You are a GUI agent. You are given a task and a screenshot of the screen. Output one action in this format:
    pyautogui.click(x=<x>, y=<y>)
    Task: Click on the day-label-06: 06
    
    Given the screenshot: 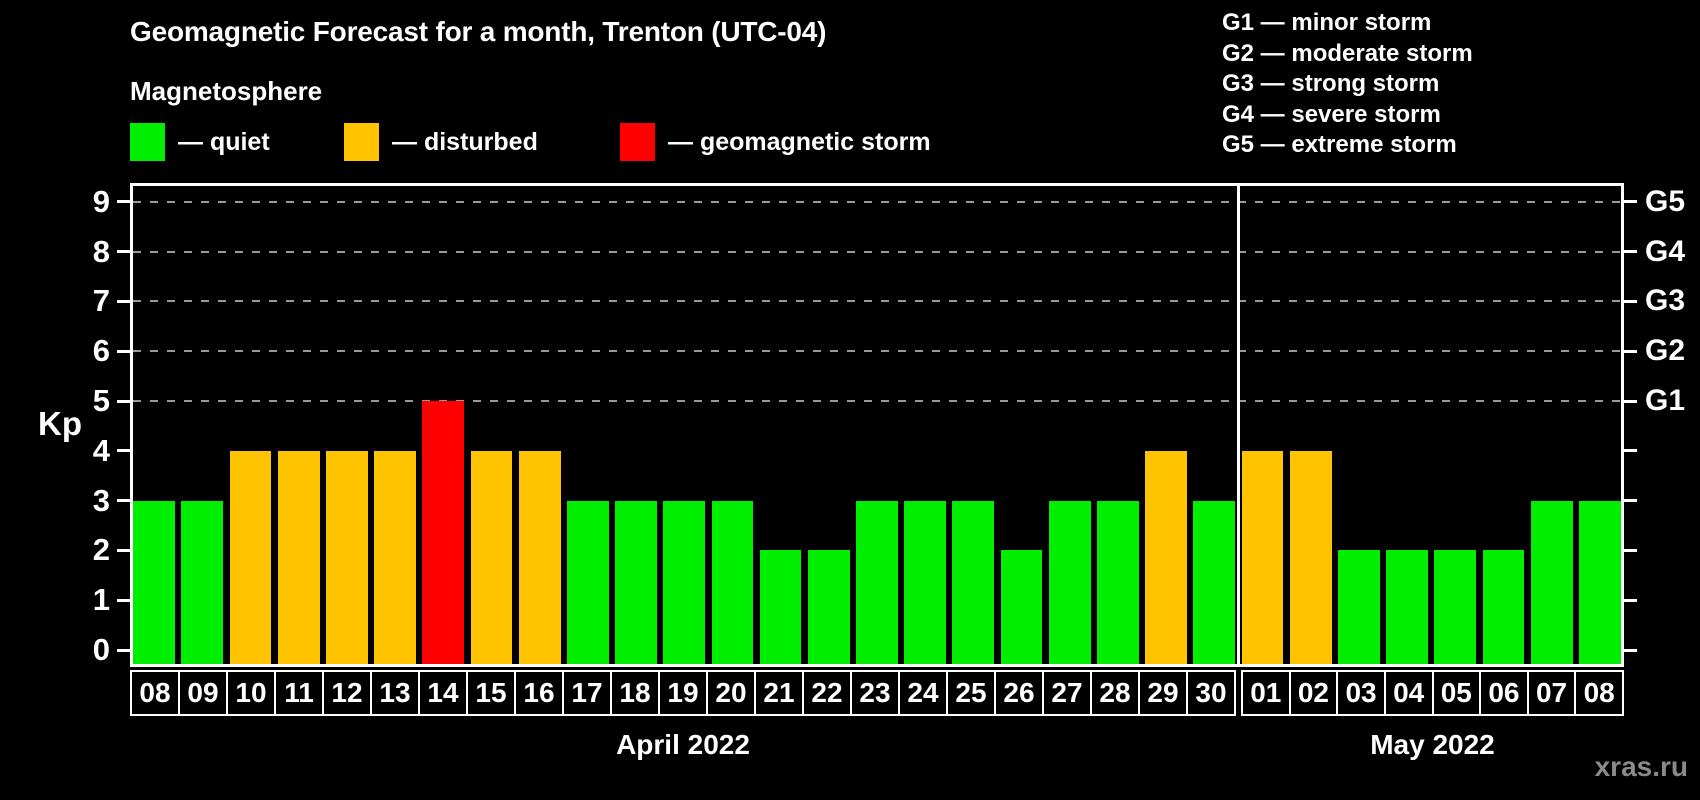 What is the action you would take?
    pyautogui.click(x=1504, y=693)
    